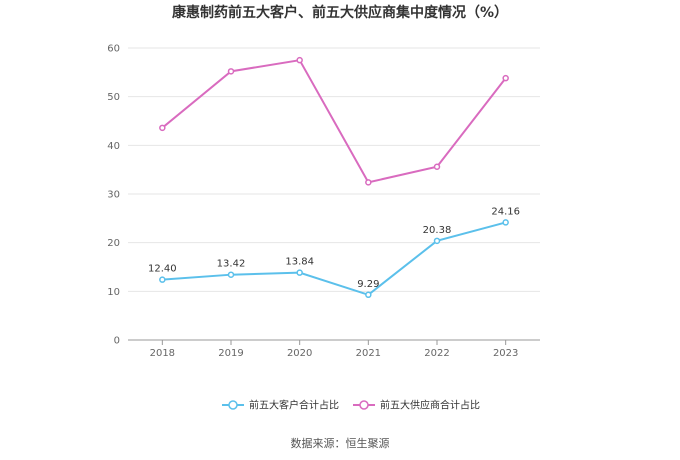  I want to click on legend: 前五大客户合计占比 前五大供应商合计占比, so click(351, 405).